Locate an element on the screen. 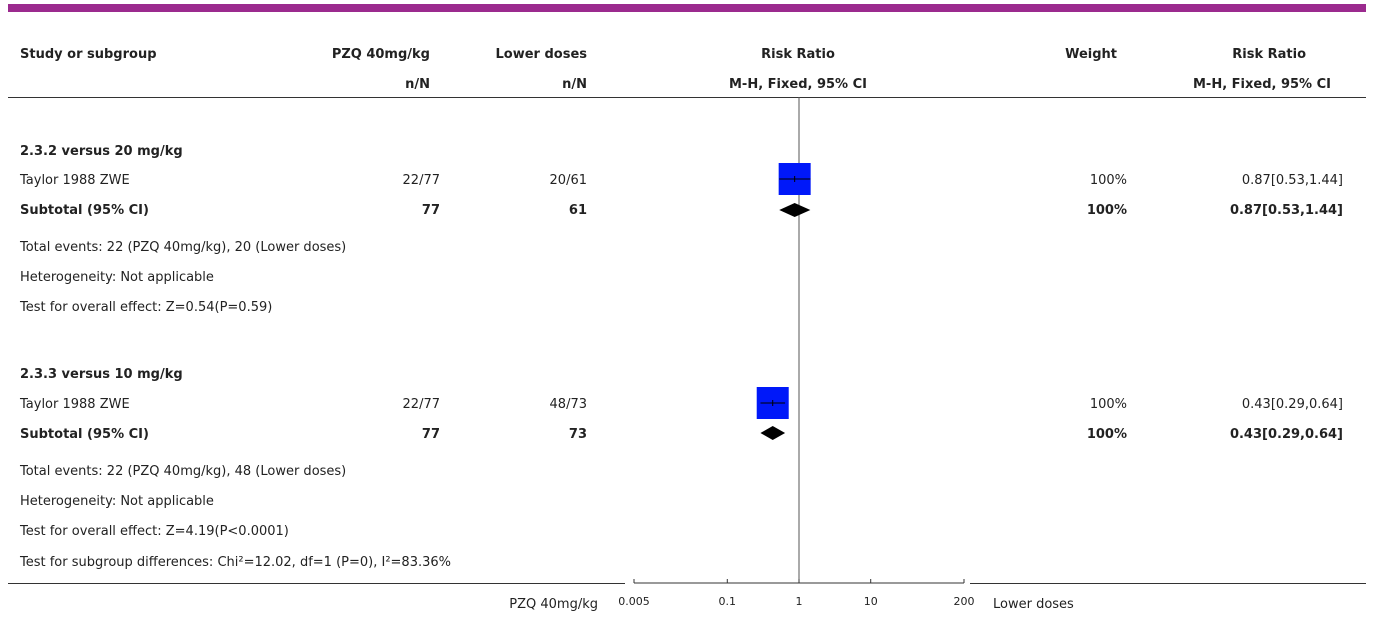 The height and width of the screenshot is (619, 1375). header-experimental-sub: n/N is located at coordinates (417, 84).